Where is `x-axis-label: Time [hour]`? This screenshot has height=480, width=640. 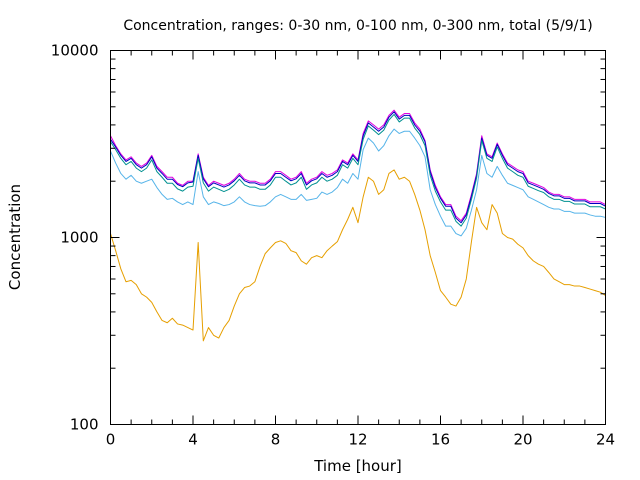
x-axis-label: Time [hour] is located at coordinates (357, 466).